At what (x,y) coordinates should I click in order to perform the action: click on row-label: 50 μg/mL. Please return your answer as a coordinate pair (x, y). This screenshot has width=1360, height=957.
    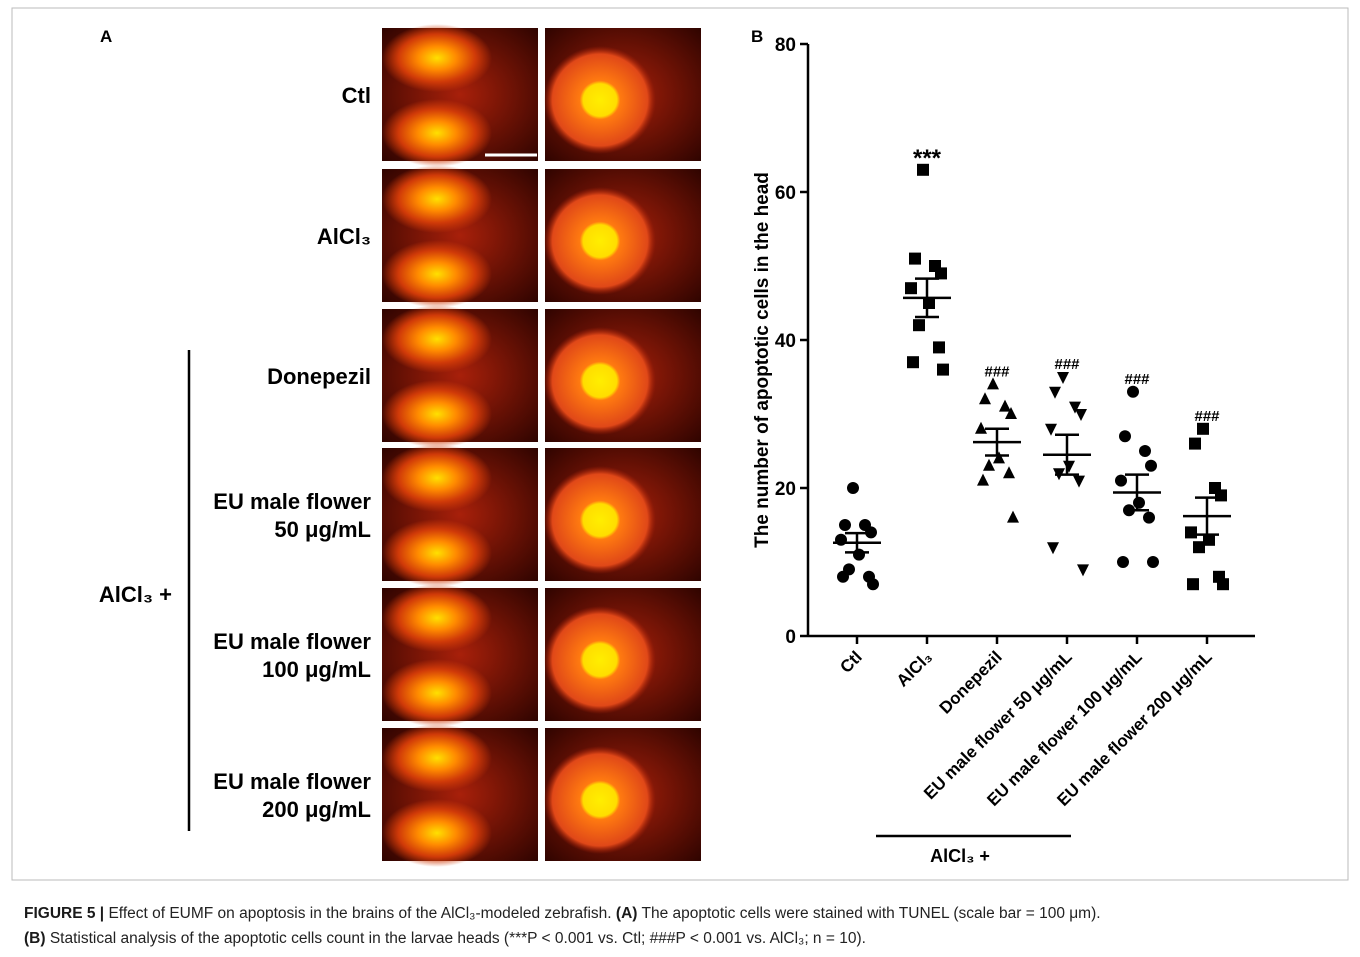
    Looking at the image, I should click on (322, 529).